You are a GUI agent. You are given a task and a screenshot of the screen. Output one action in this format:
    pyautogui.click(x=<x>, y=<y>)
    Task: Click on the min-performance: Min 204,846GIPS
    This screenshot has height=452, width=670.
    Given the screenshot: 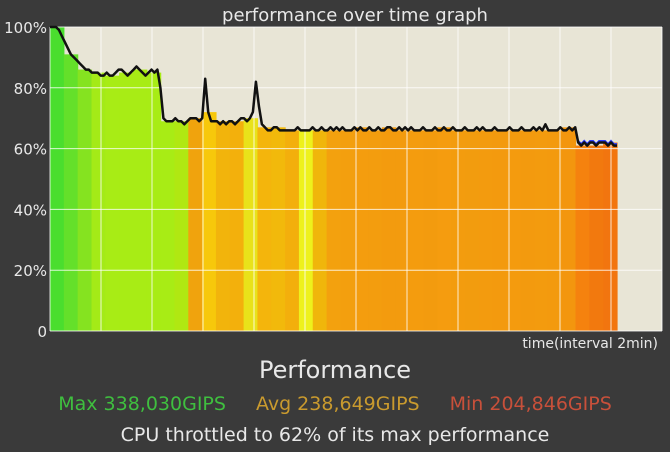 What is the action you would take?
    pyautogui.click(x=530, y=404)
    